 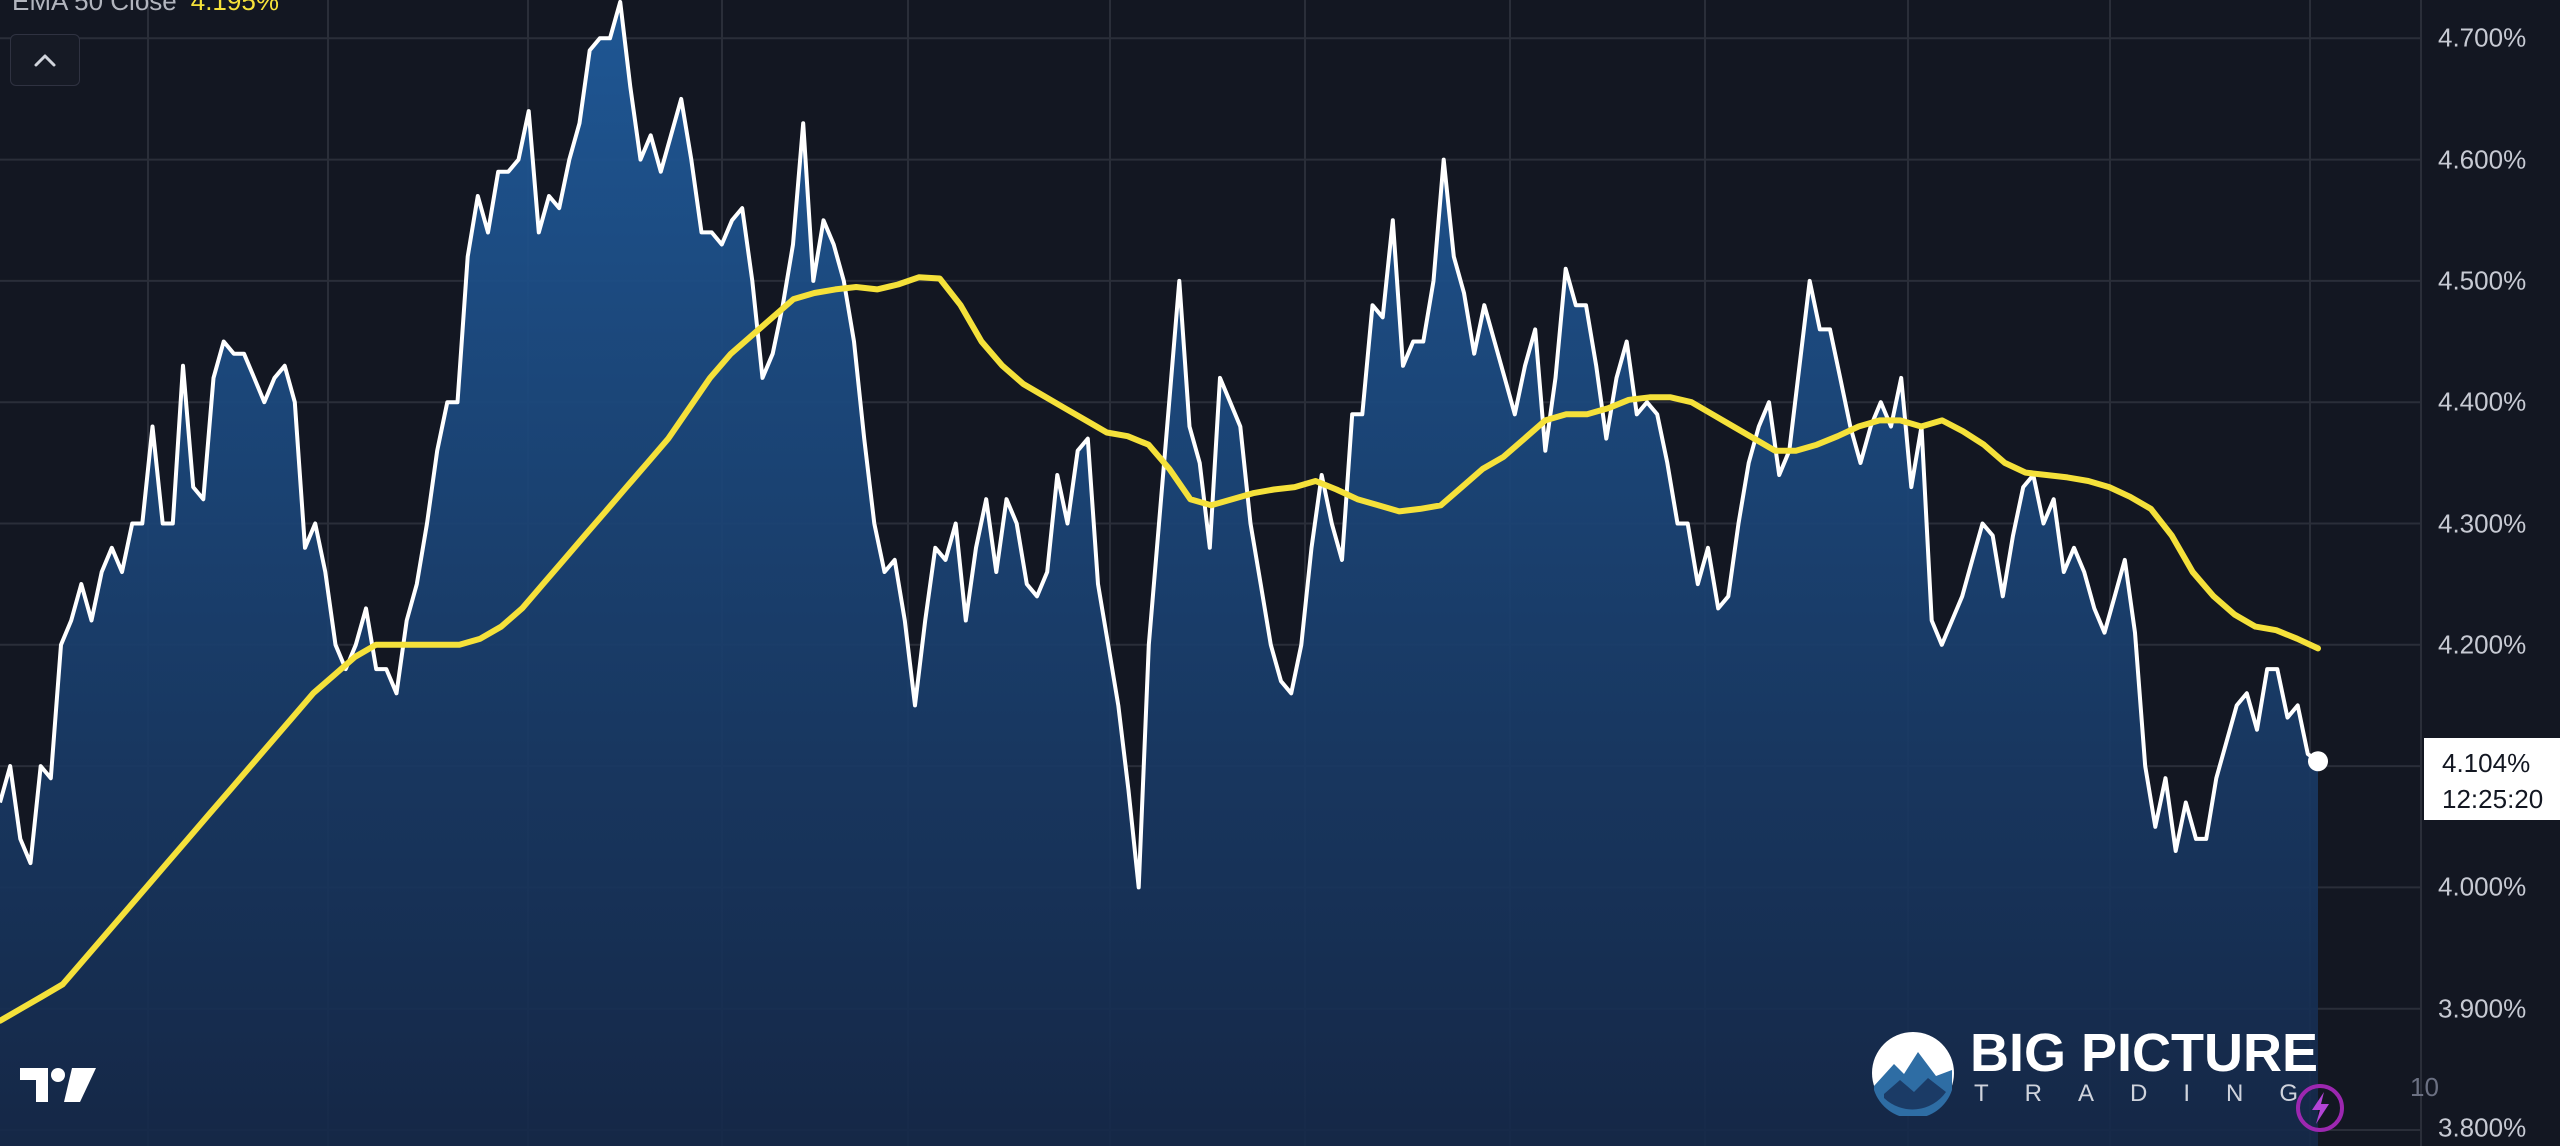 What do you see at coordinates (2320, 1108) in the screenshot?
I see `lightning-icon` at bounding box center [2320, 1108].